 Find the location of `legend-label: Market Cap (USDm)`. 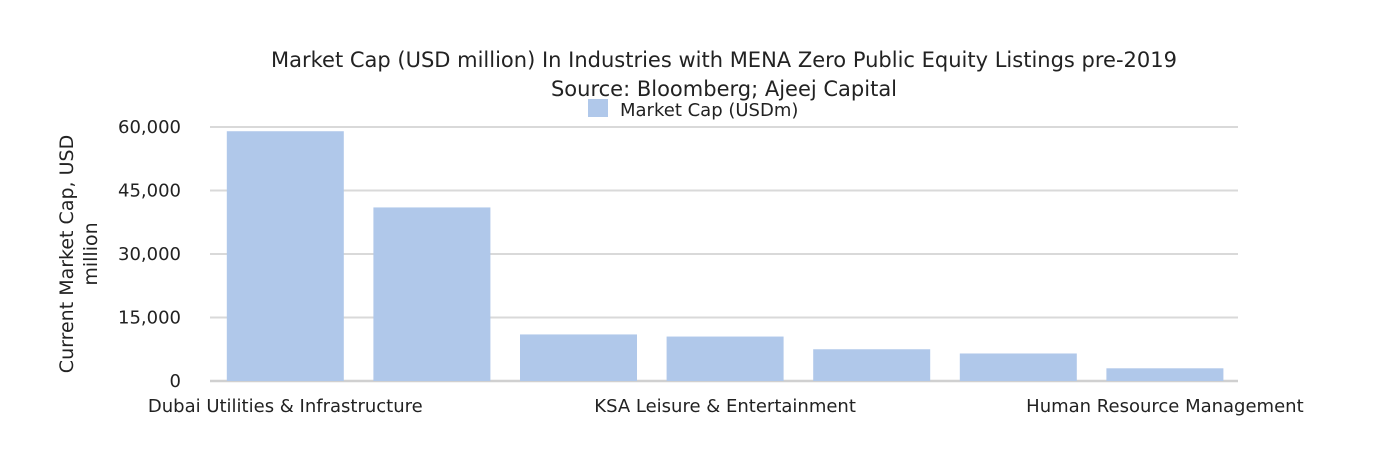

legend-label: Market Cap (USDm) is located at coordinates (709, 110).